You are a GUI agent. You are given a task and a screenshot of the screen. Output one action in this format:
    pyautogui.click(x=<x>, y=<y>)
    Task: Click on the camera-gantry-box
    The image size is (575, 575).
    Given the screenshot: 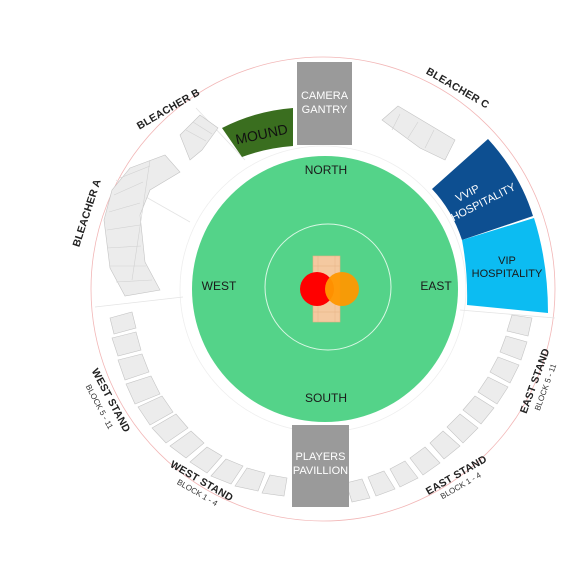 What is the action you would take?
    pyautogui.click(x=324, y=103)
    